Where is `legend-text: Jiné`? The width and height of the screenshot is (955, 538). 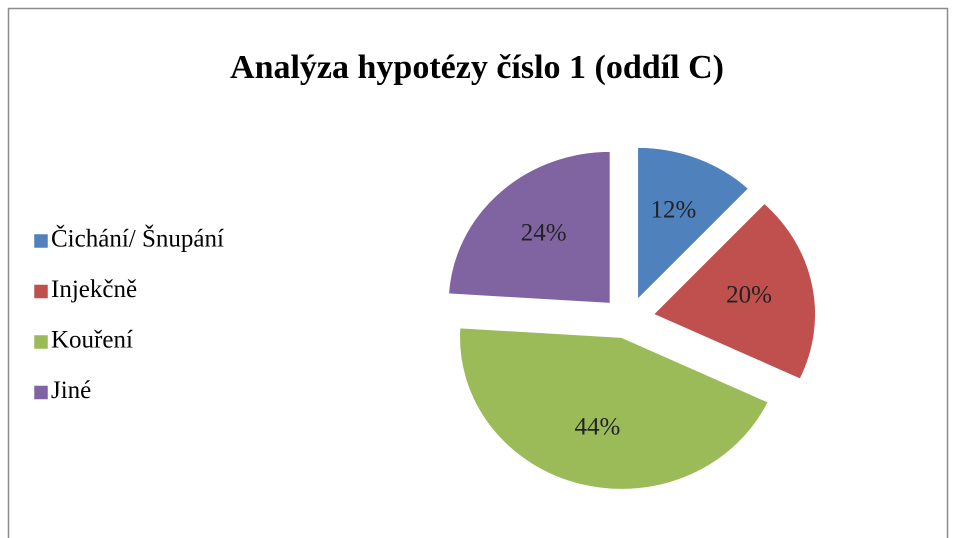 legend-text: Jiné is located at coordinates (71, 390).